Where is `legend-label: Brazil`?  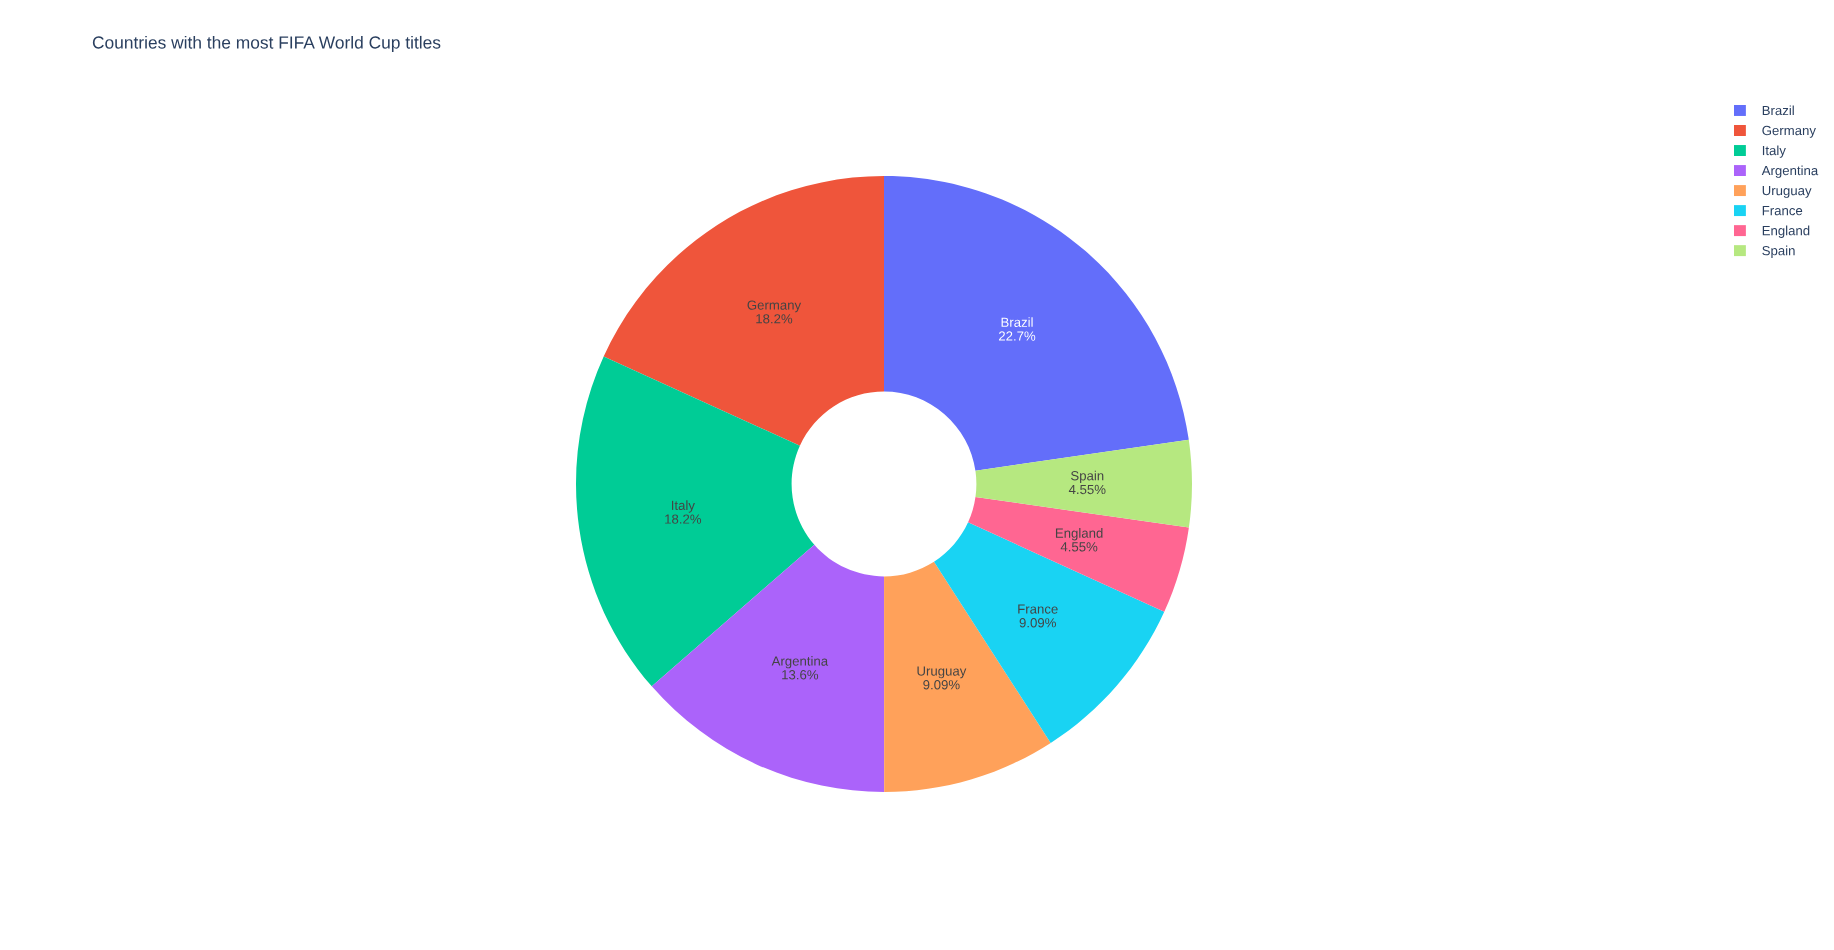
legend-label: Brazil is located at coordinates (1778, 110).